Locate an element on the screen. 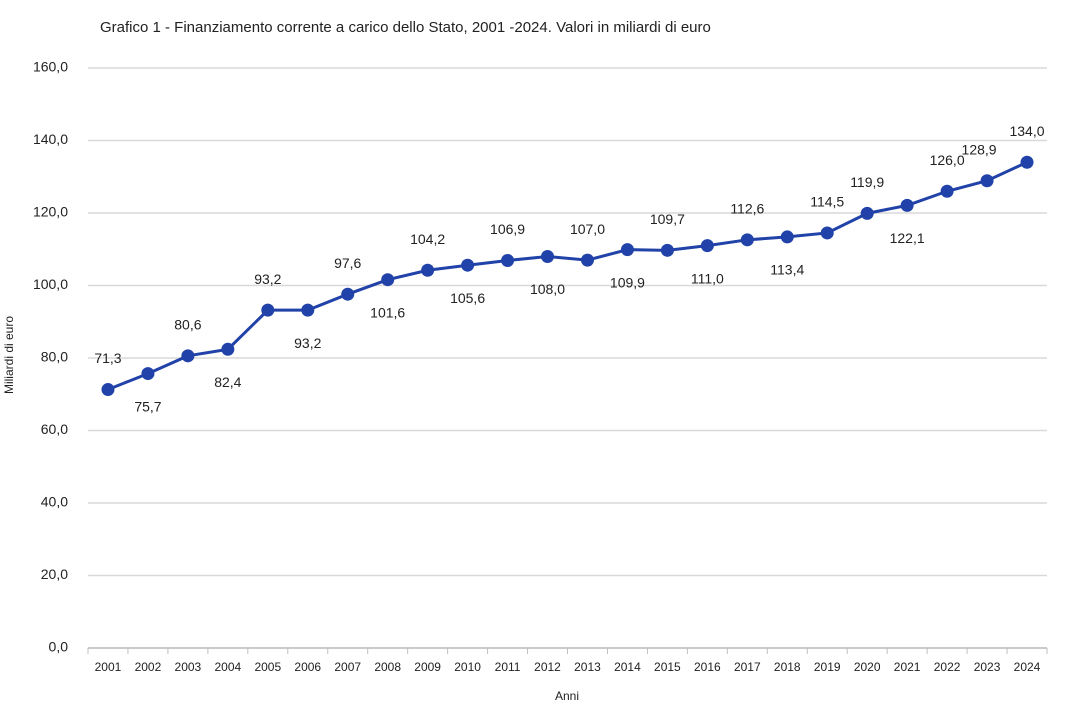  y-tick-label: 120,0 is located at coordinates (50, 212).